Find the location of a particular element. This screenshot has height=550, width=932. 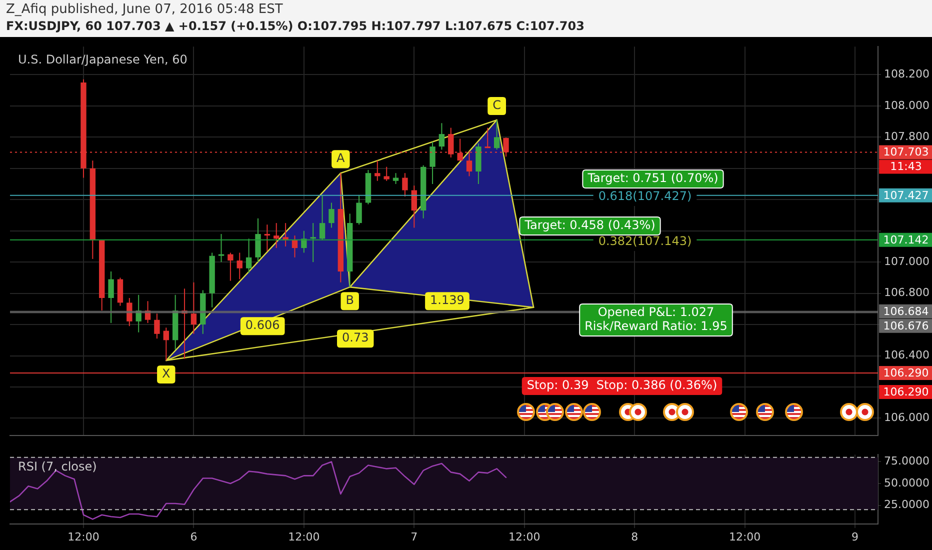

text: 11:43 is located at coordinates (906, 167).